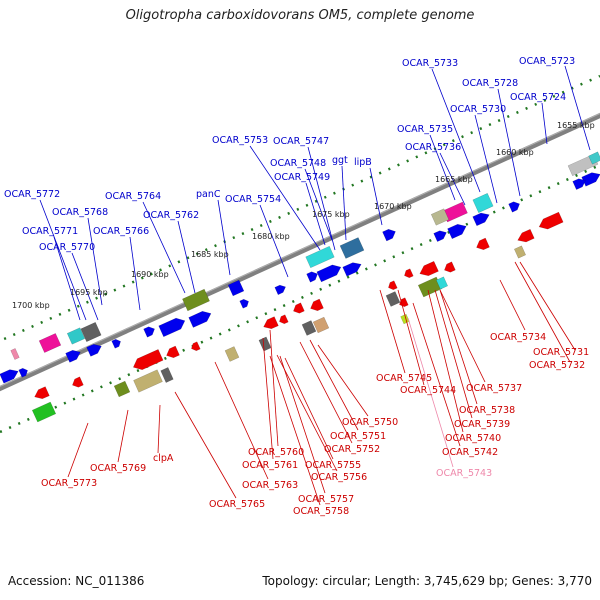  Describe the element at coordinates (515, 152) in the screenshot. I see `kbp-tick-label: 1660 kbp` at that location.